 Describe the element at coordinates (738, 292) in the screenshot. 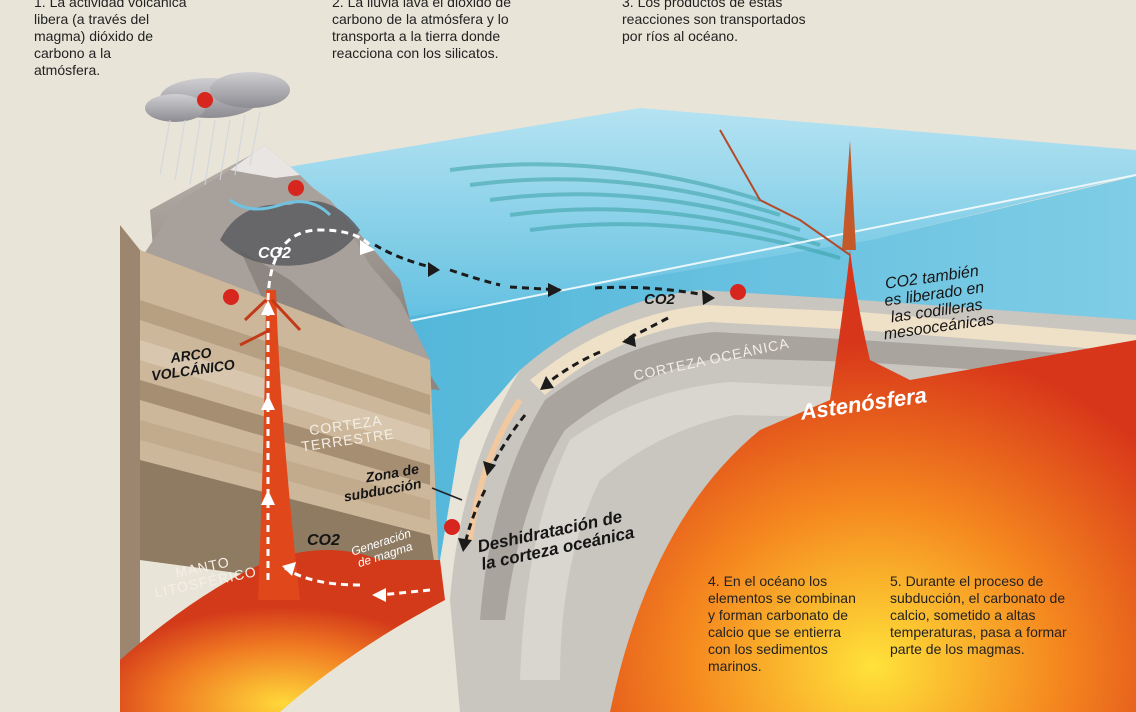

I see `marker-ocean` at that location.